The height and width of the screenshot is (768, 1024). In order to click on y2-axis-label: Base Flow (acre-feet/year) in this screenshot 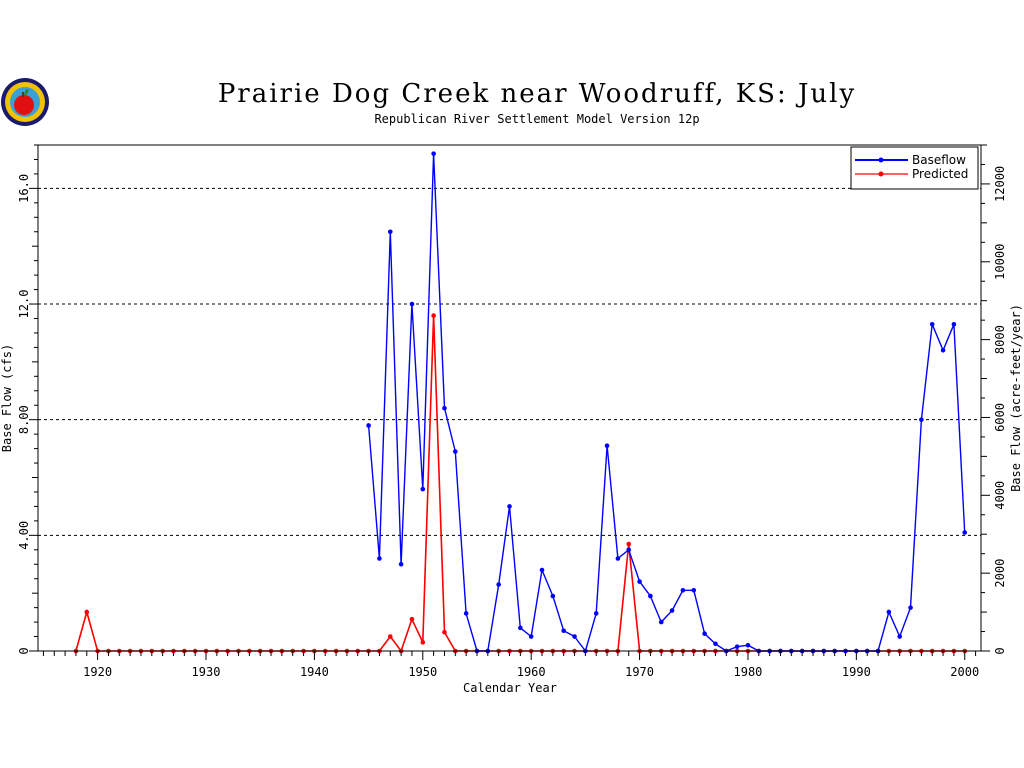, I will do `click(1016, 398)`.